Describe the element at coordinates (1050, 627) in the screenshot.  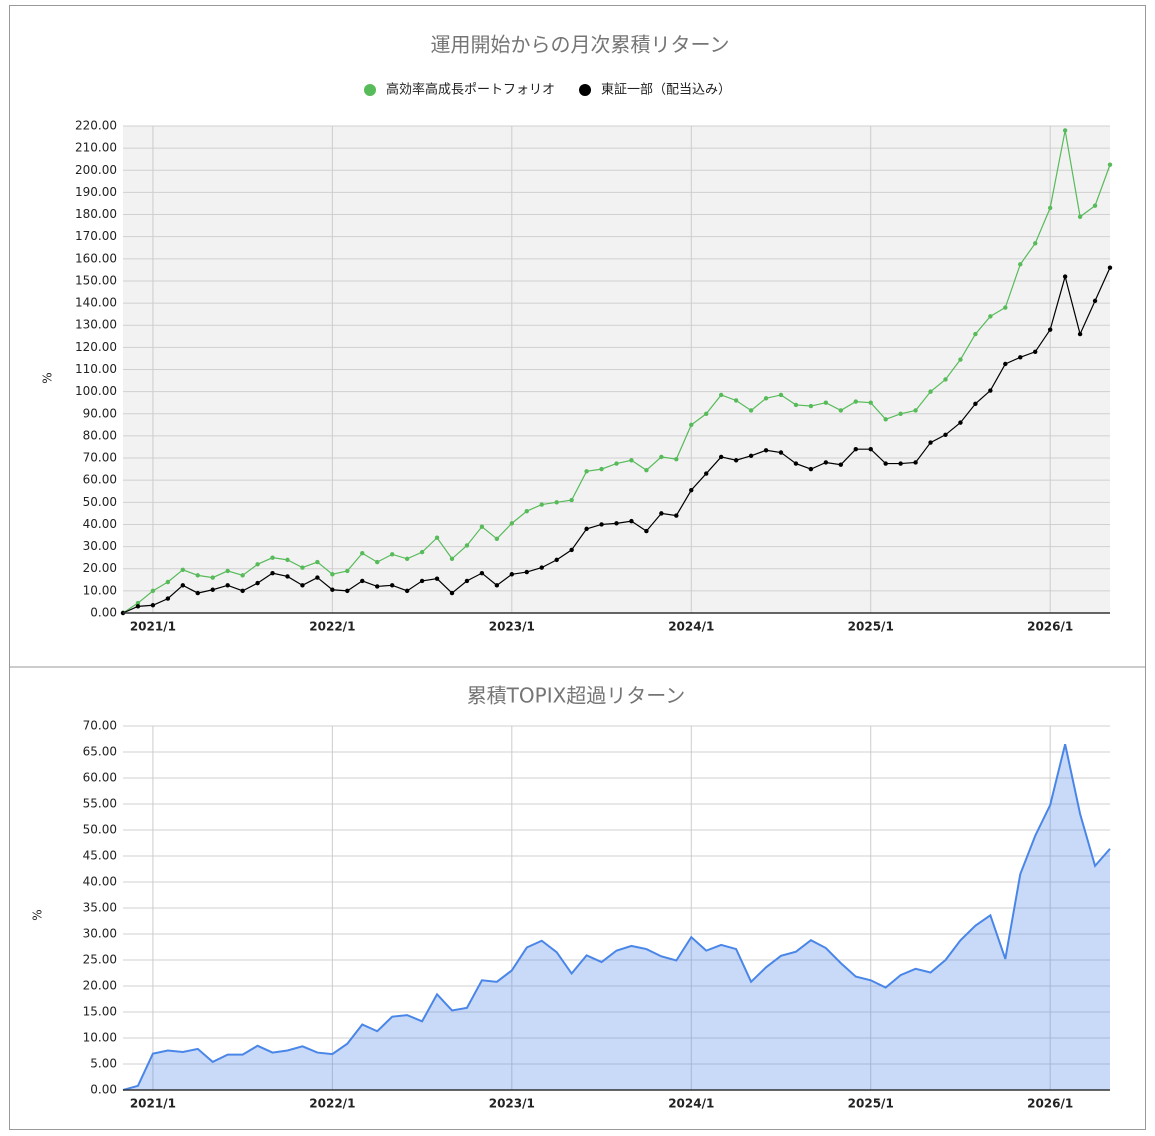
I see `x-tick-label: 2026/1` at that location.